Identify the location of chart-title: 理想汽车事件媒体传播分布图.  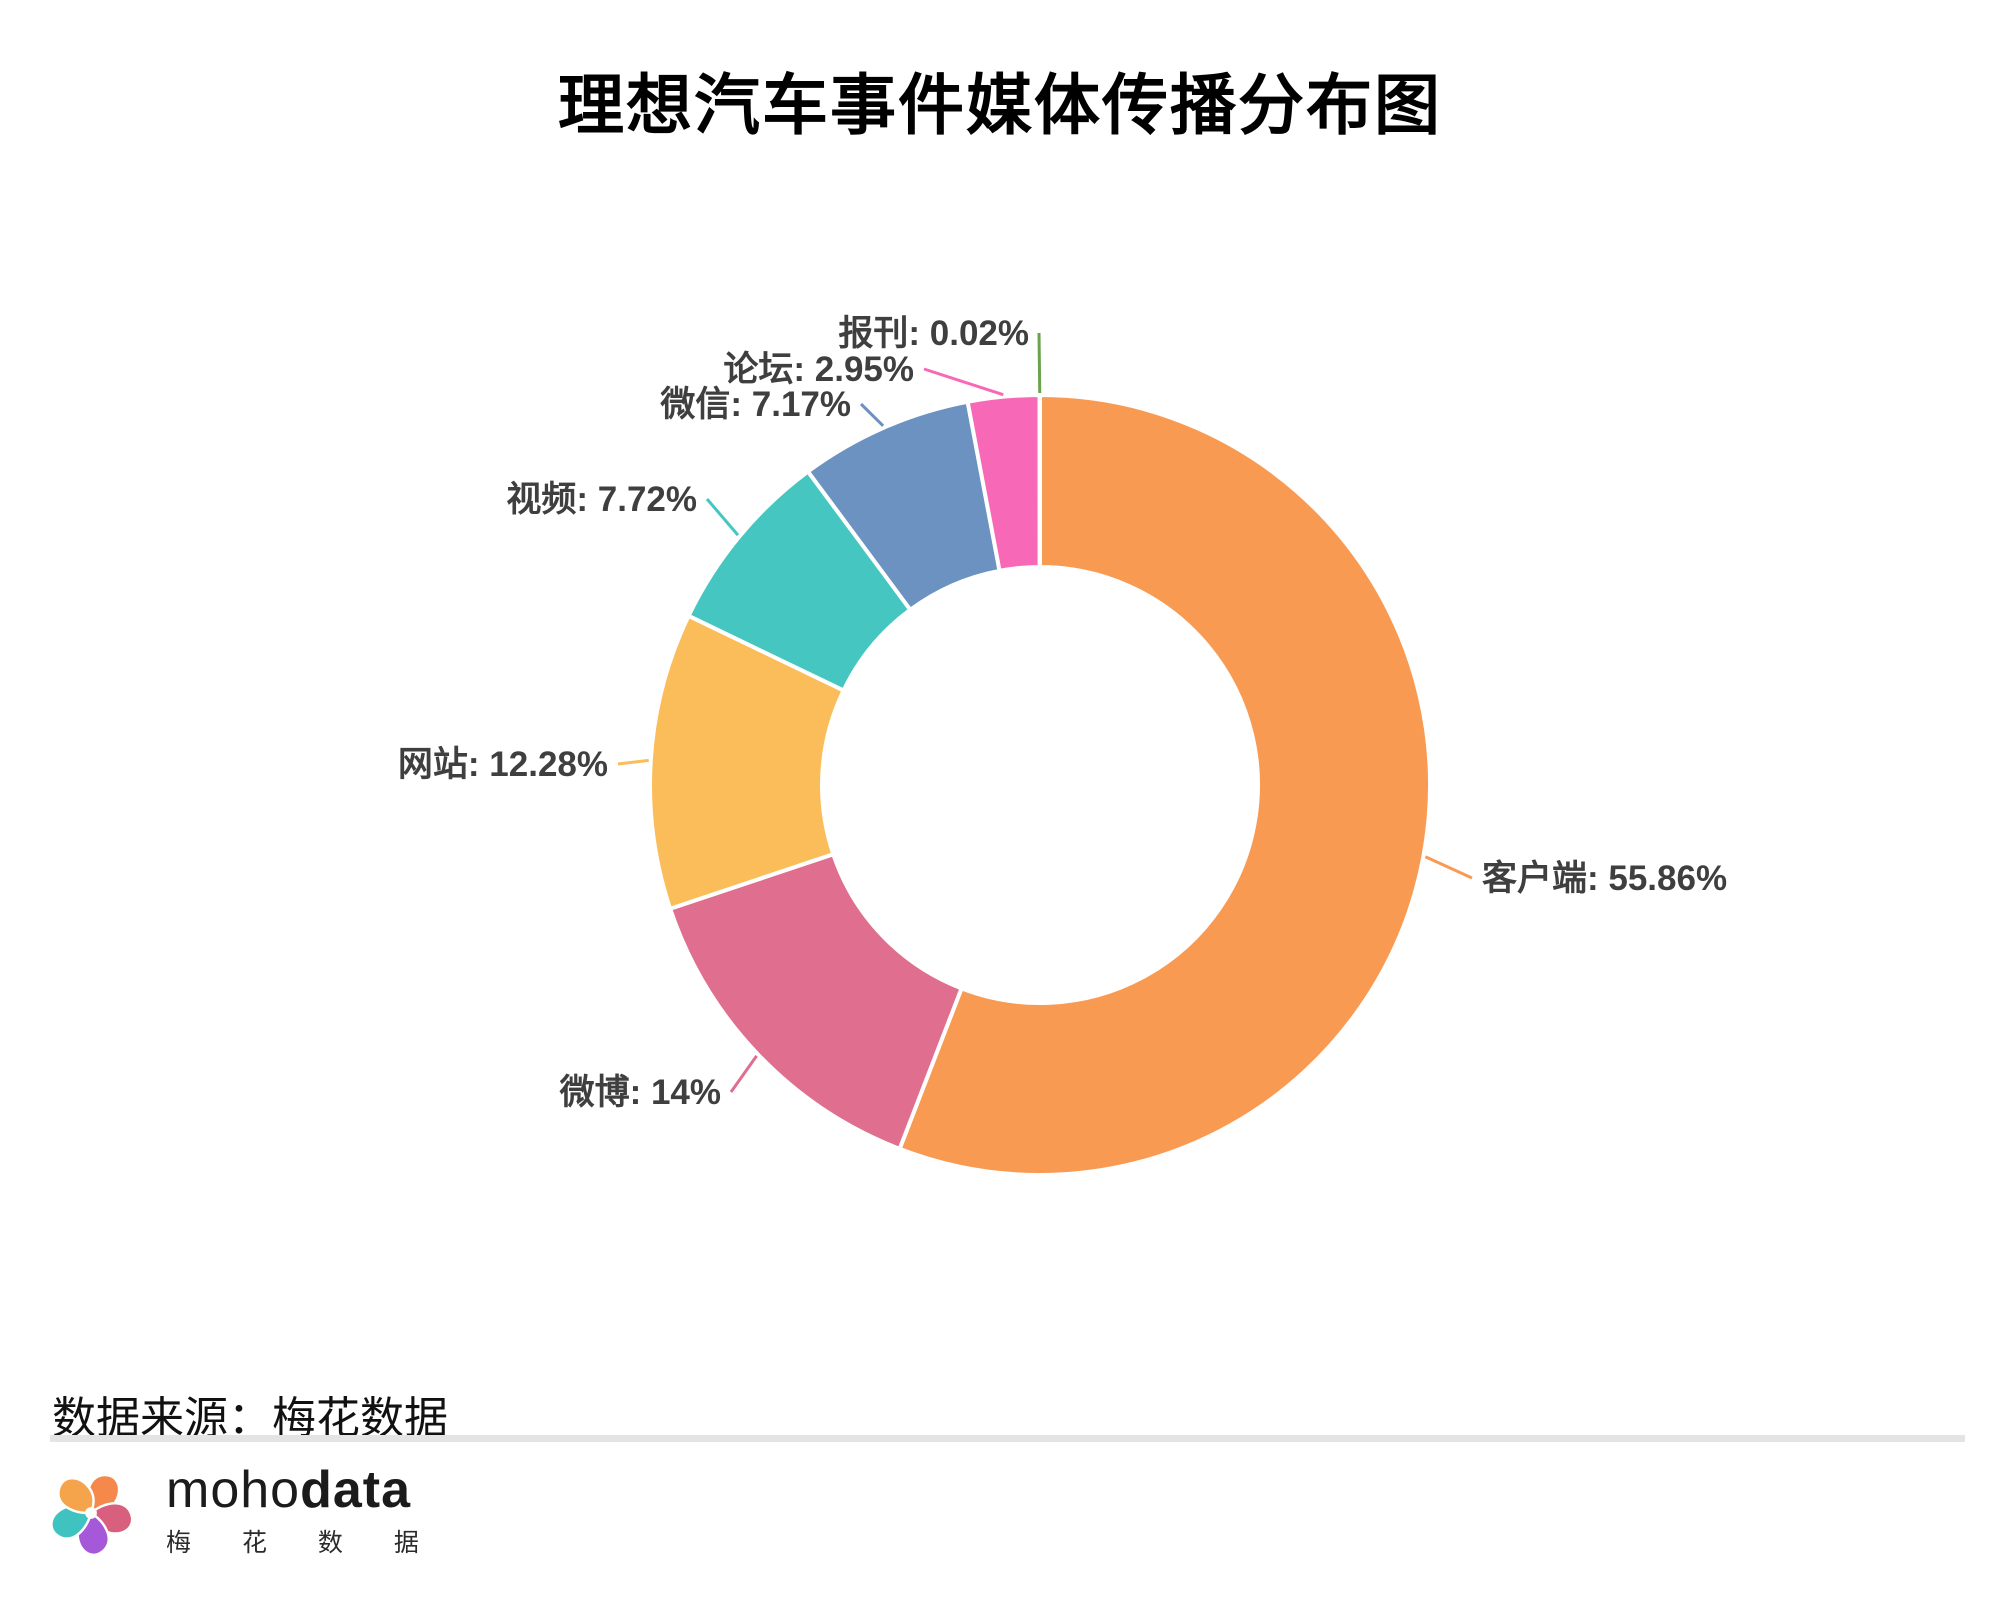
(1000, 105).